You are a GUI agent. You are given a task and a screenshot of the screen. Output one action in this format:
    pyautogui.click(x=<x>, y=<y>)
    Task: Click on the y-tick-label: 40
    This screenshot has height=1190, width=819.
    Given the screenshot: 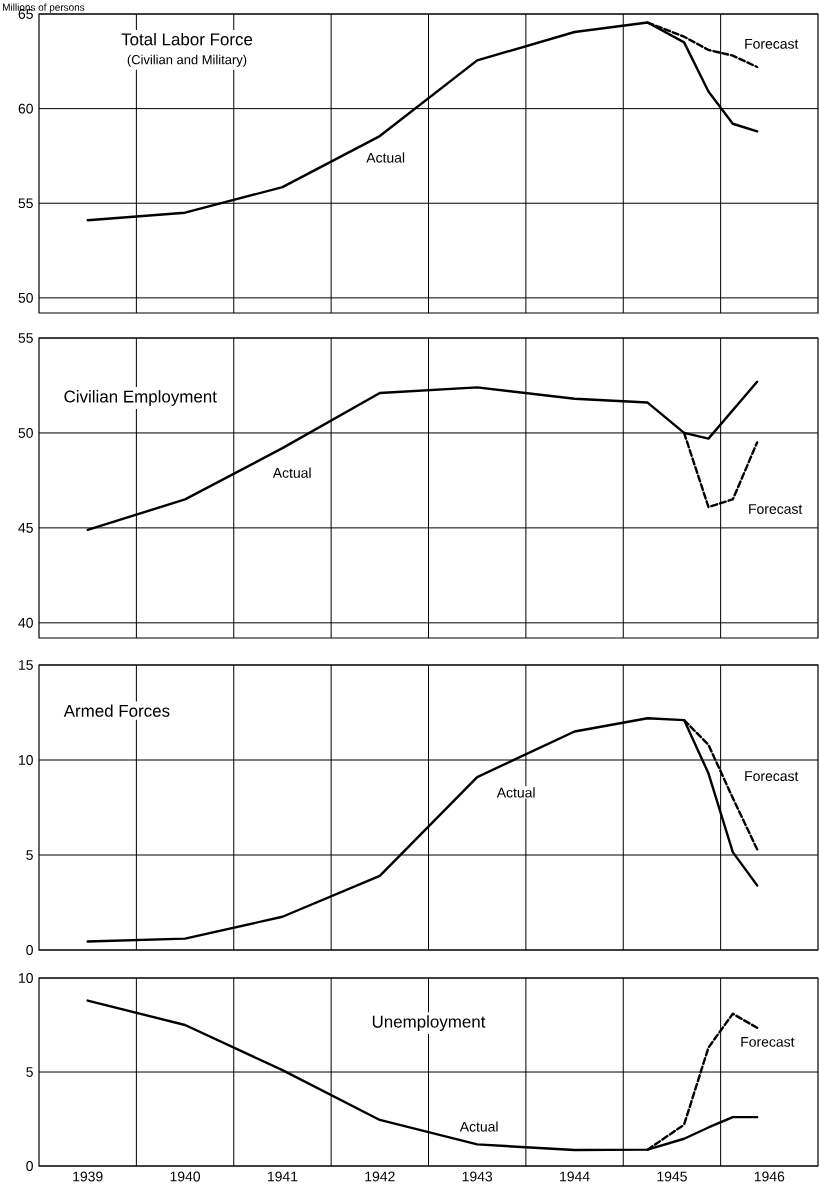 What is the action you would take?
    pyautogui.click(x=25, y=622)
    